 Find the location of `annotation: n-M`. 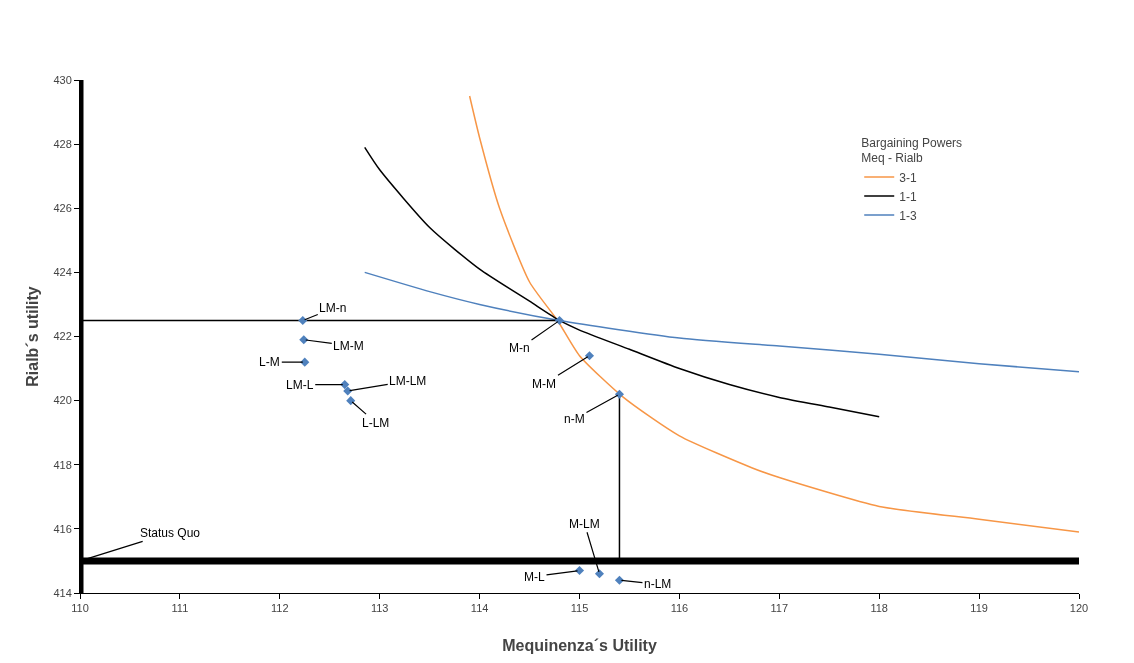

annotation: n-M is located at coordinates (574, 419).